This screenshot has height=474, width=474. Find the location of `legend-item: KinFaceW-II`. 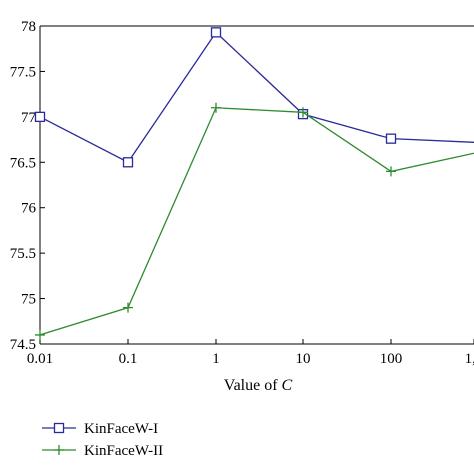

legend-item: KinFaceW-II is located at coordinates (102, 451).